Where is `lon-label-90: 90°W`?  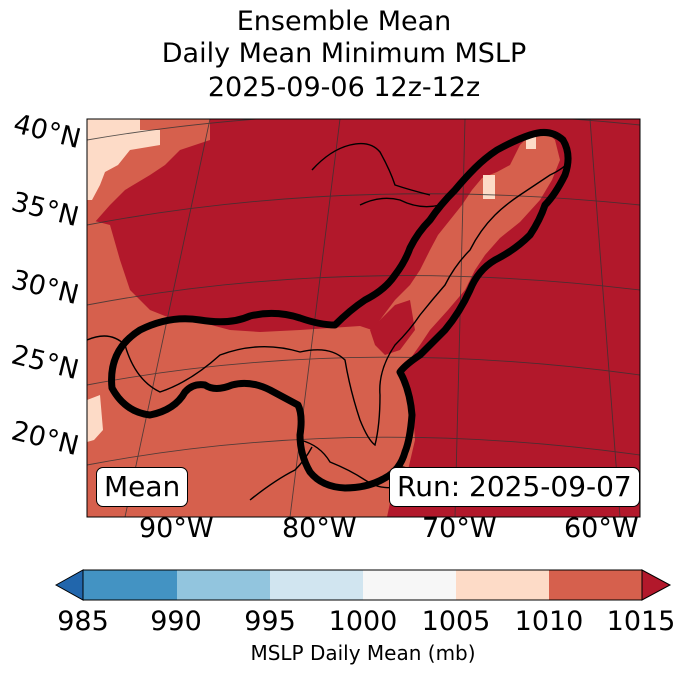 lon-label-90: 90°W is located at coordinates (176, 528).